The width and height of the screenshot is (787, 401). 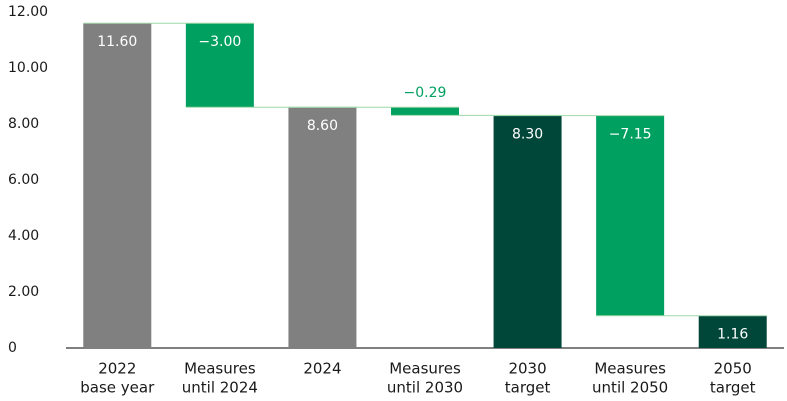 I want to click on value-label: 11.60, so click(x=117, y=42).